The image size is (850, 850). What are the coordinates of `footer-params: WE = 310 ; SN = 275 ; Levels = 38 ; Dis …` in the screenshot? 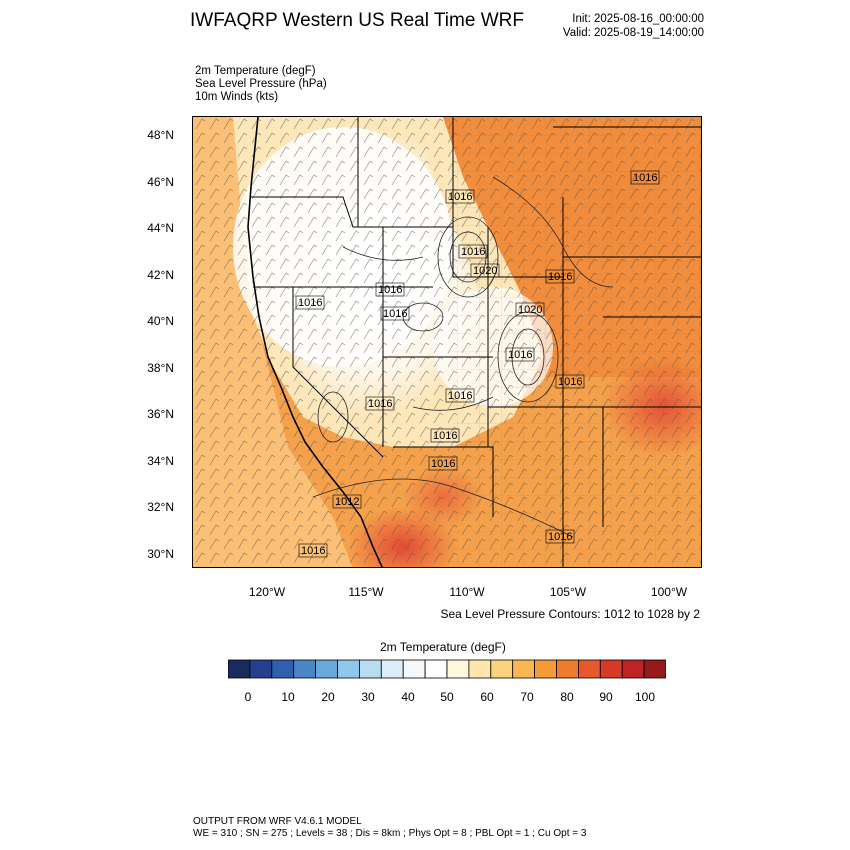 It's located at (390, 833).